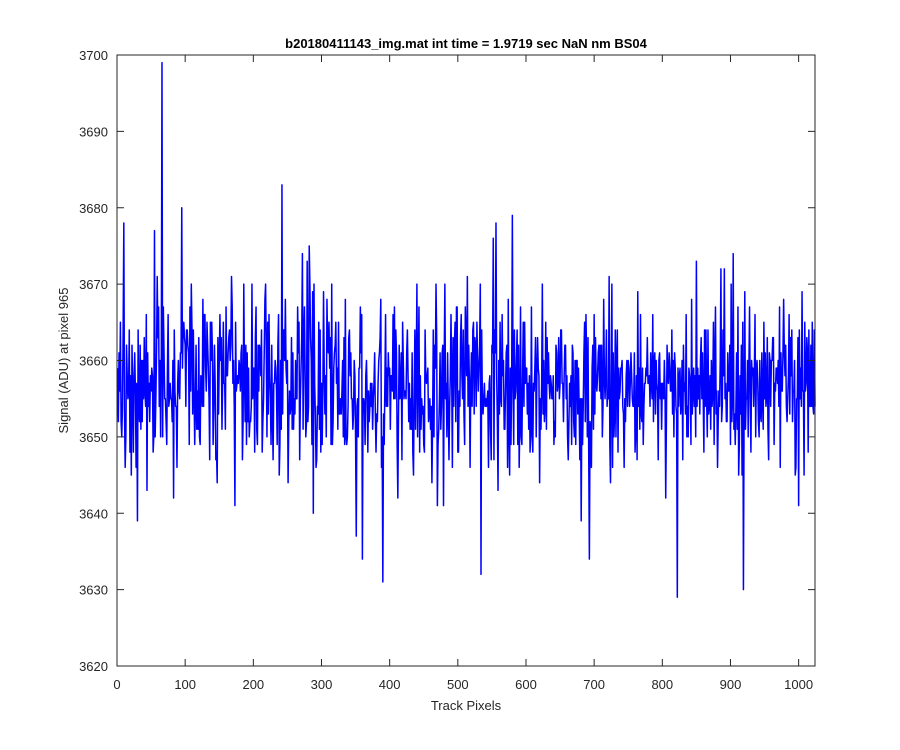 This screenshot has height=750, width=900. Describe the element at coordinates (93, 513) in the screenshot. I see `y-tick-label: 3640` at that location.